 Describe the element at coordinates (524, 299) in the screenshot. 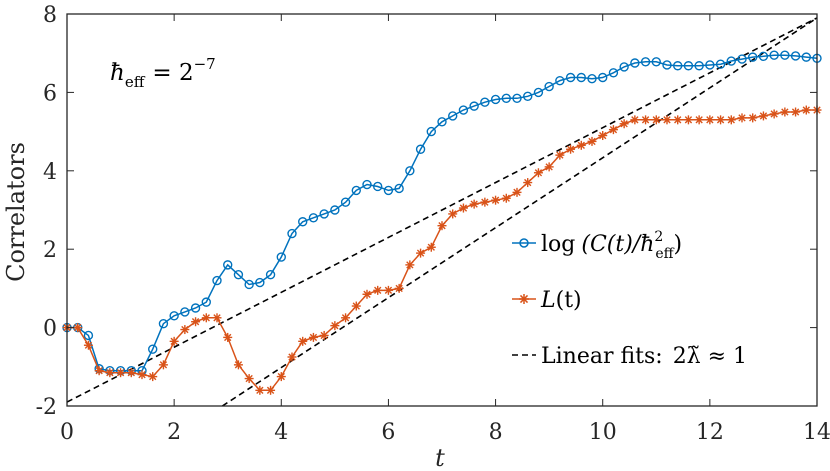

I see `legend-marker-L` at that location.